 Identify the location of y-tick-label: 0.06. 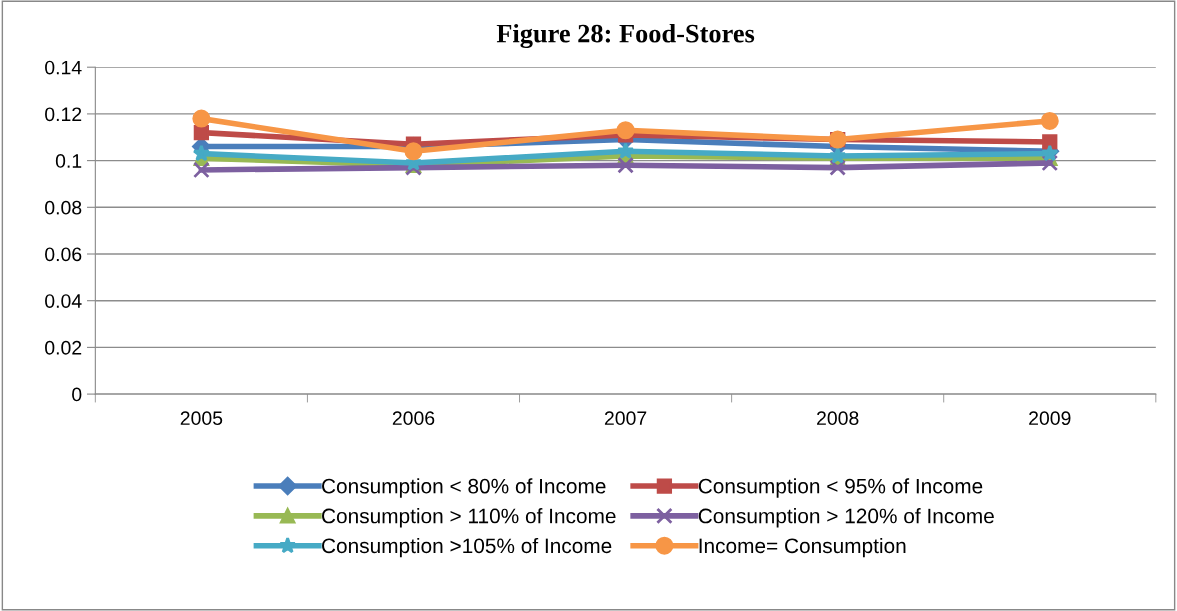
(63, 254).